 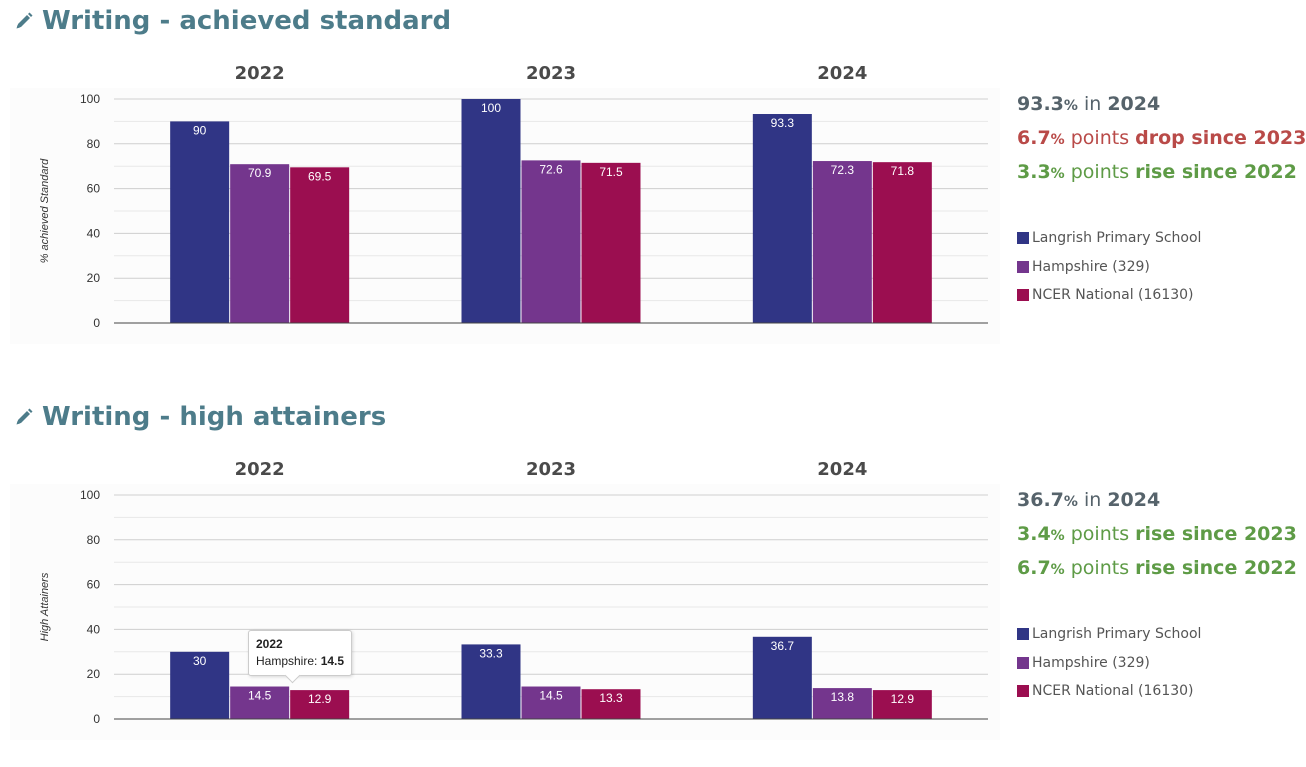 What do you see at coordinates (611, 698) in the screenshot?
I see `bar-value-label: 13.3` at bounding box center [611, 698].